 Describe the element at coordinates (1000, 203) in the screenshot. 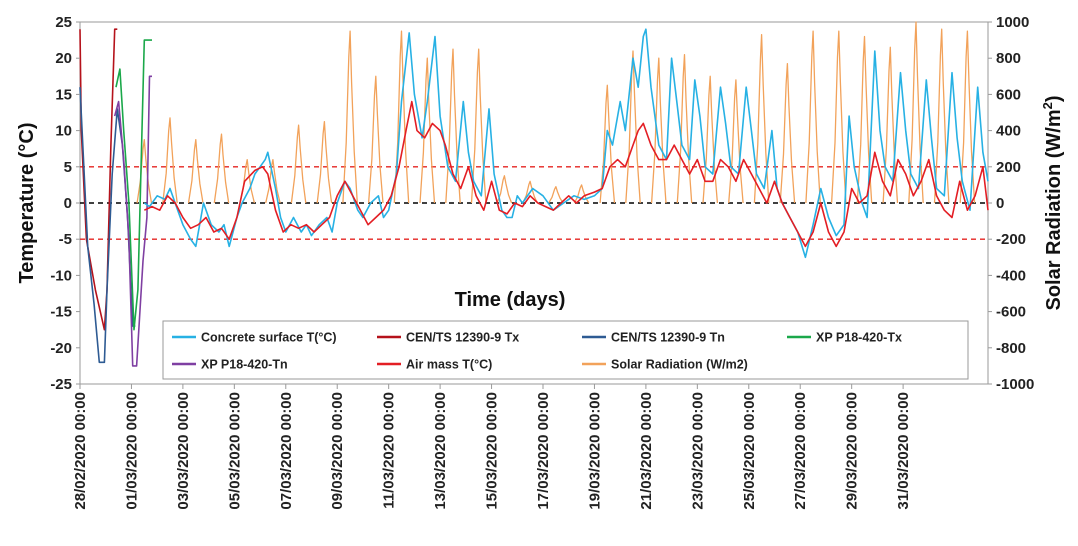

I see `y2-tick-label: 0` at that location.